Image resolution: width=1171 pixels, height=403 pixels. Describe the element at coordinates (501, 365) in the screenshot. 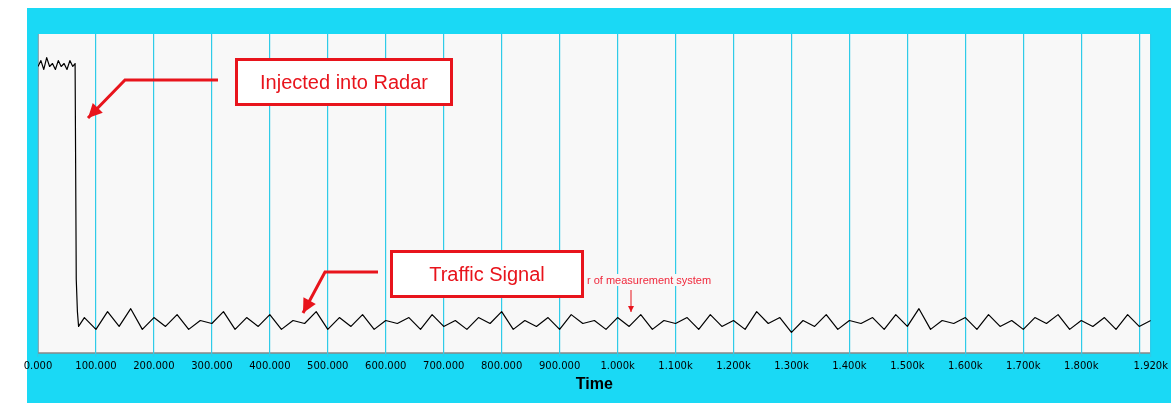

I see `x-tick-label: 800.000` at that location.